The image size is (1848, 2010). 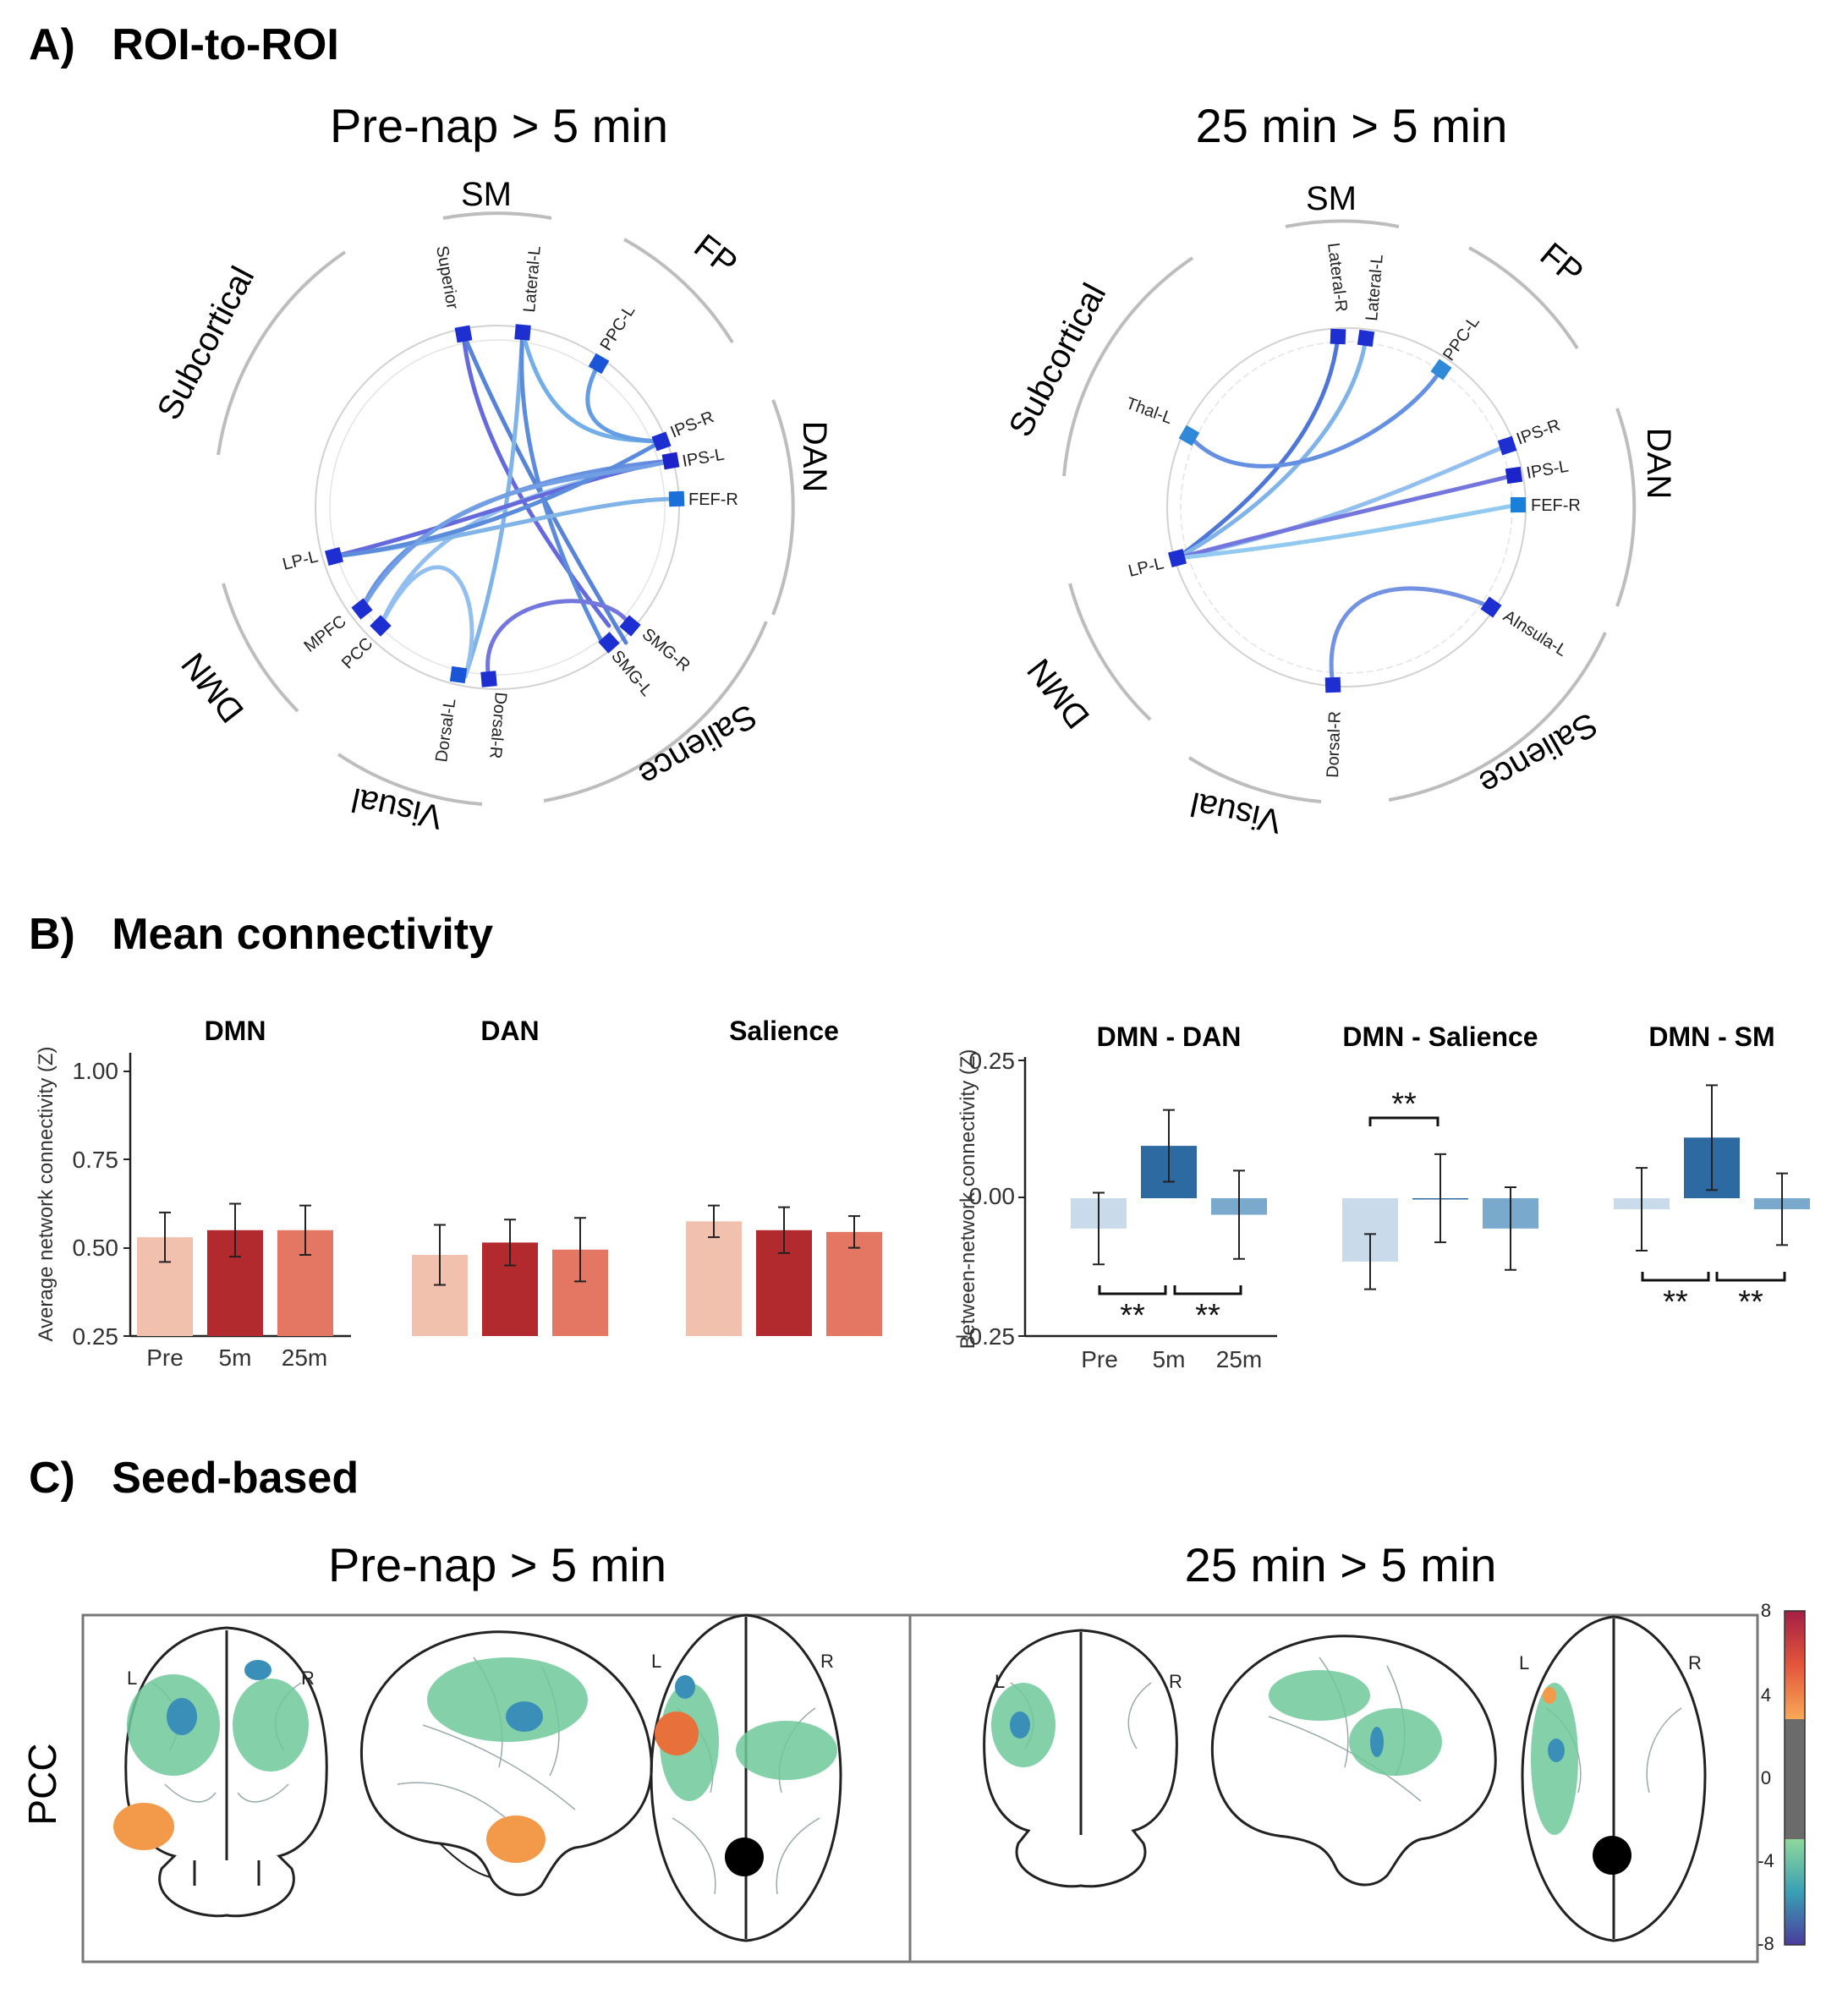 What do you see at coordinates (692, 425) in the screenshot?
I see `label-ips-r: IPS-R` at bounding box center [692, 425].